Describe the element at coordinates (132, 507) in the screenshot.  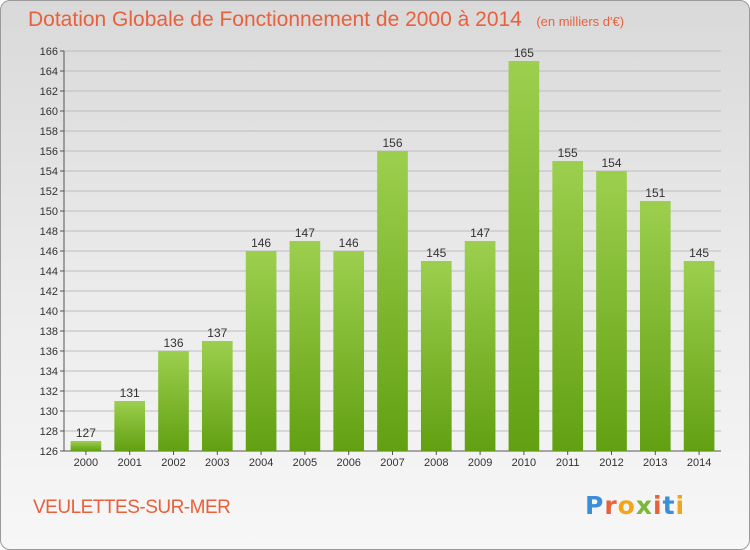
I see `place-name: VEULETTES-SUR-MER` at that location.